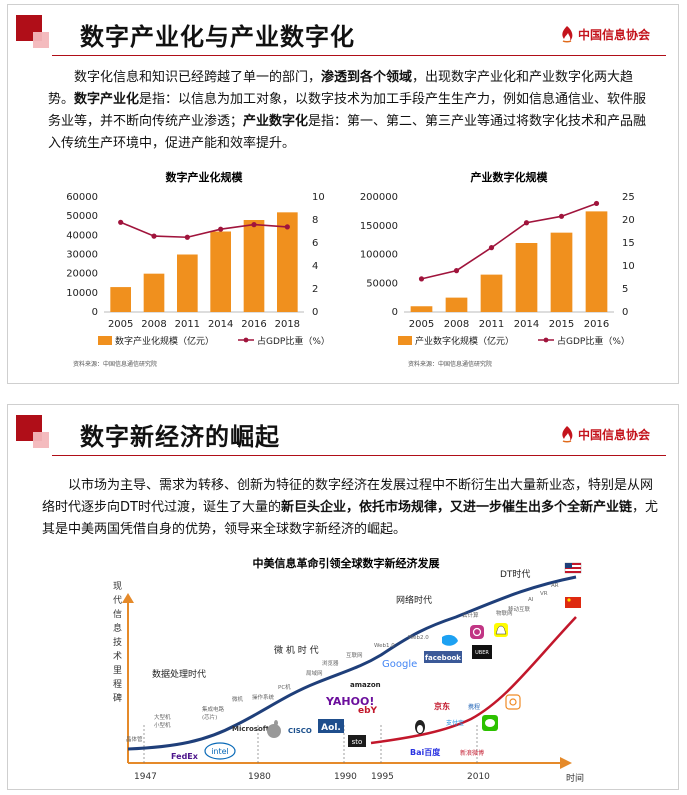  What do you see at coordinates (117, 642) in the screenshot?
I see `y-axis-label-char: 技` at bounding box center [117, 642].